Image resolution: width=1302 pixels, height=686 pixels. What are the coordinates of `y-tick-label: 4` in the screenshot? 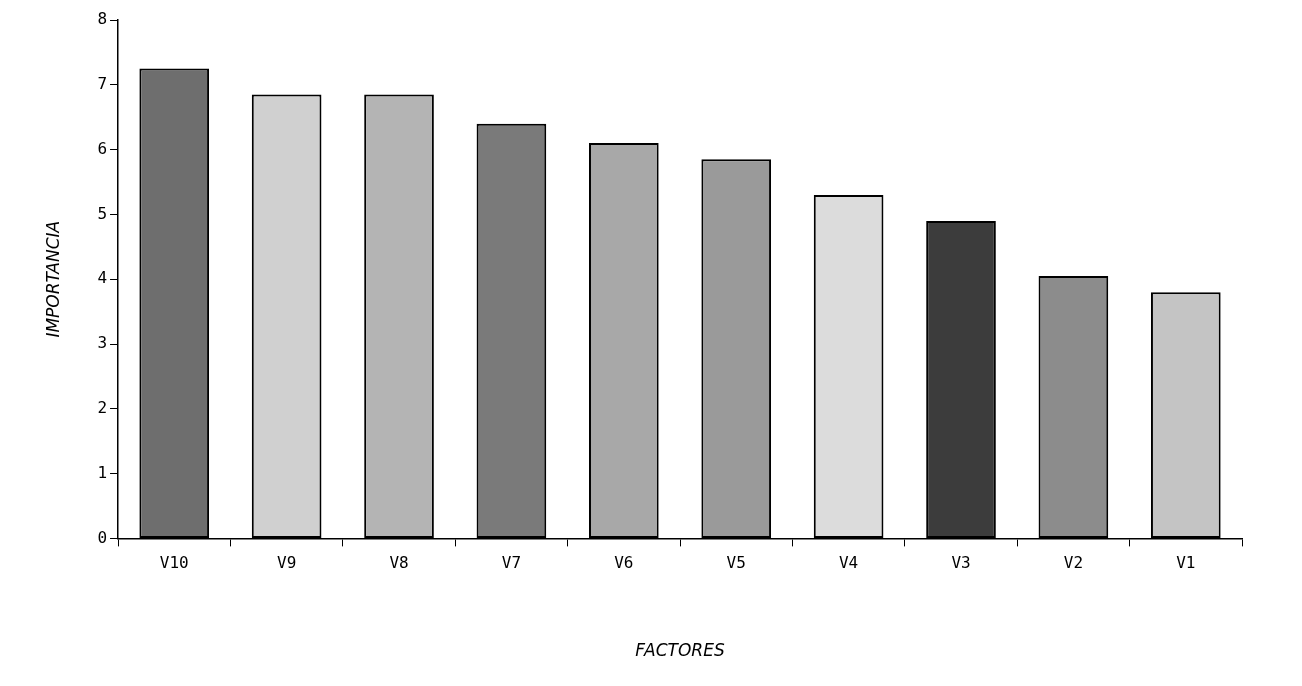 It's located at (102, 278).